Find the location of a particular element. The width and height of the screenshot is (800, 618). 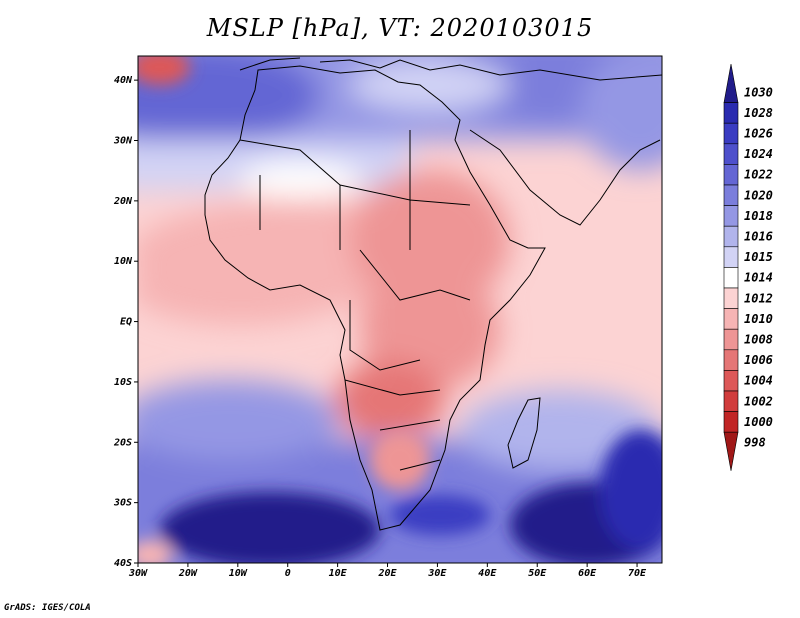

lat-tick-label: 20S is located at coordinates (122, 442).